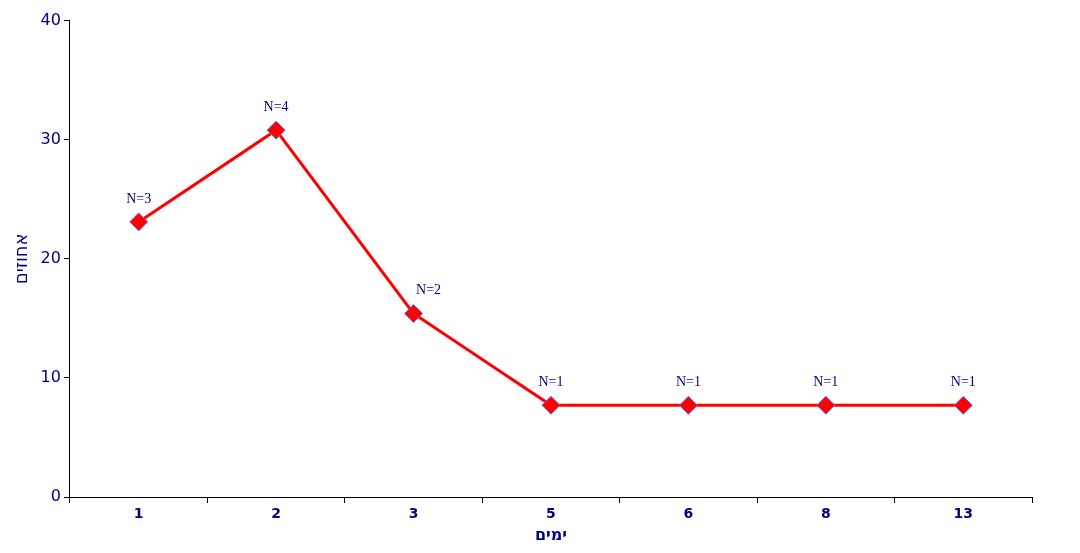 This screenshot has height=553, width=1080. What do you see at coordinates (21, 259) in the screenshot?
I see `y-axis-title: אחוזים` at bounding box center [21, 259].